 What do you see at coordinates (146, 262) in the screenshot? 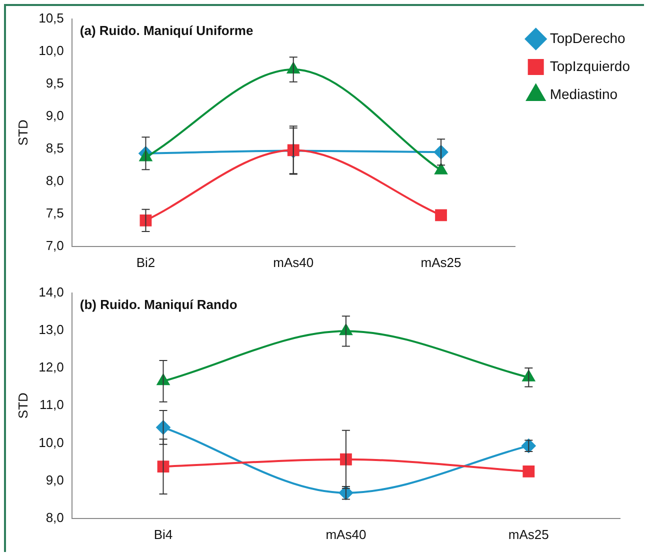
I see `x-tick-label: Bi2` at bounding box center [146, 262].